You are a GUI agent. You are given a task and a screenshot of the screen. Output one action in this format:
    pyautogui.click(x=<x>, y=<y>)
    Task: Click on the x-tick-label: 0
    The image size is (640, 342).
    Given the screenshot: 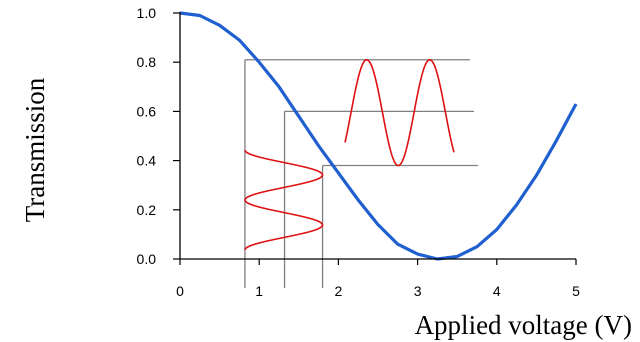 What is the action you would take?
    pyautogui.click(x=180, y=291)
    